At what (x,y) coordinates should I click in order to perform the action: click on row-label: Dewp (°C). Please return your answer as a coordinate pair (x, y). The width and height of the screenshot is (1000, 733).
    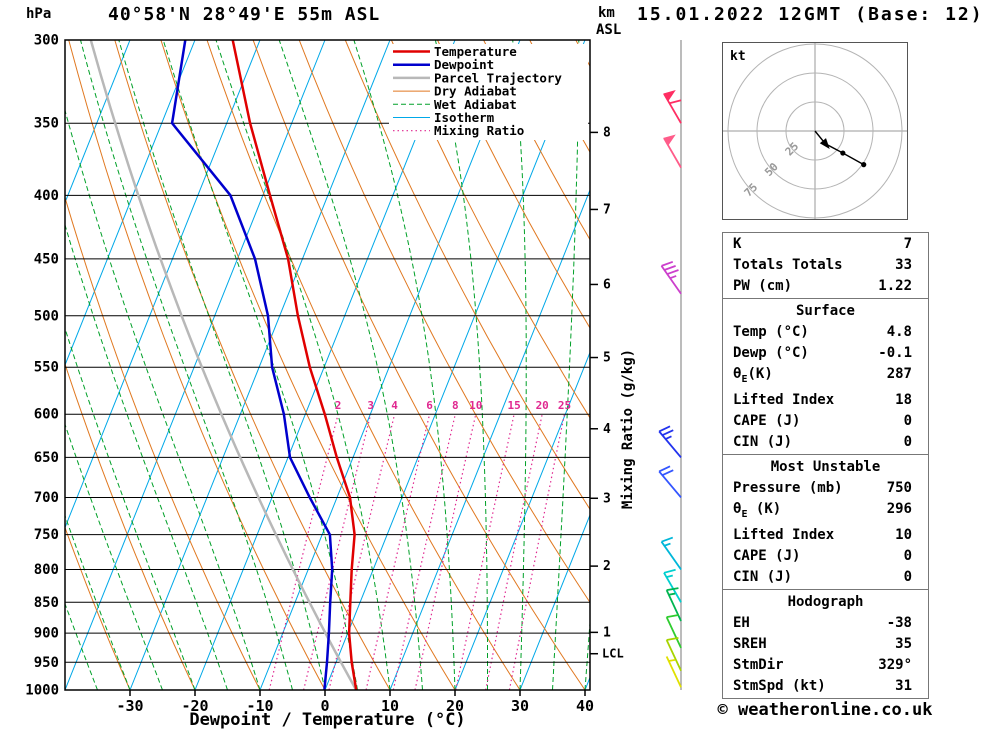
    Looking at the image, I should click on (771, 353).